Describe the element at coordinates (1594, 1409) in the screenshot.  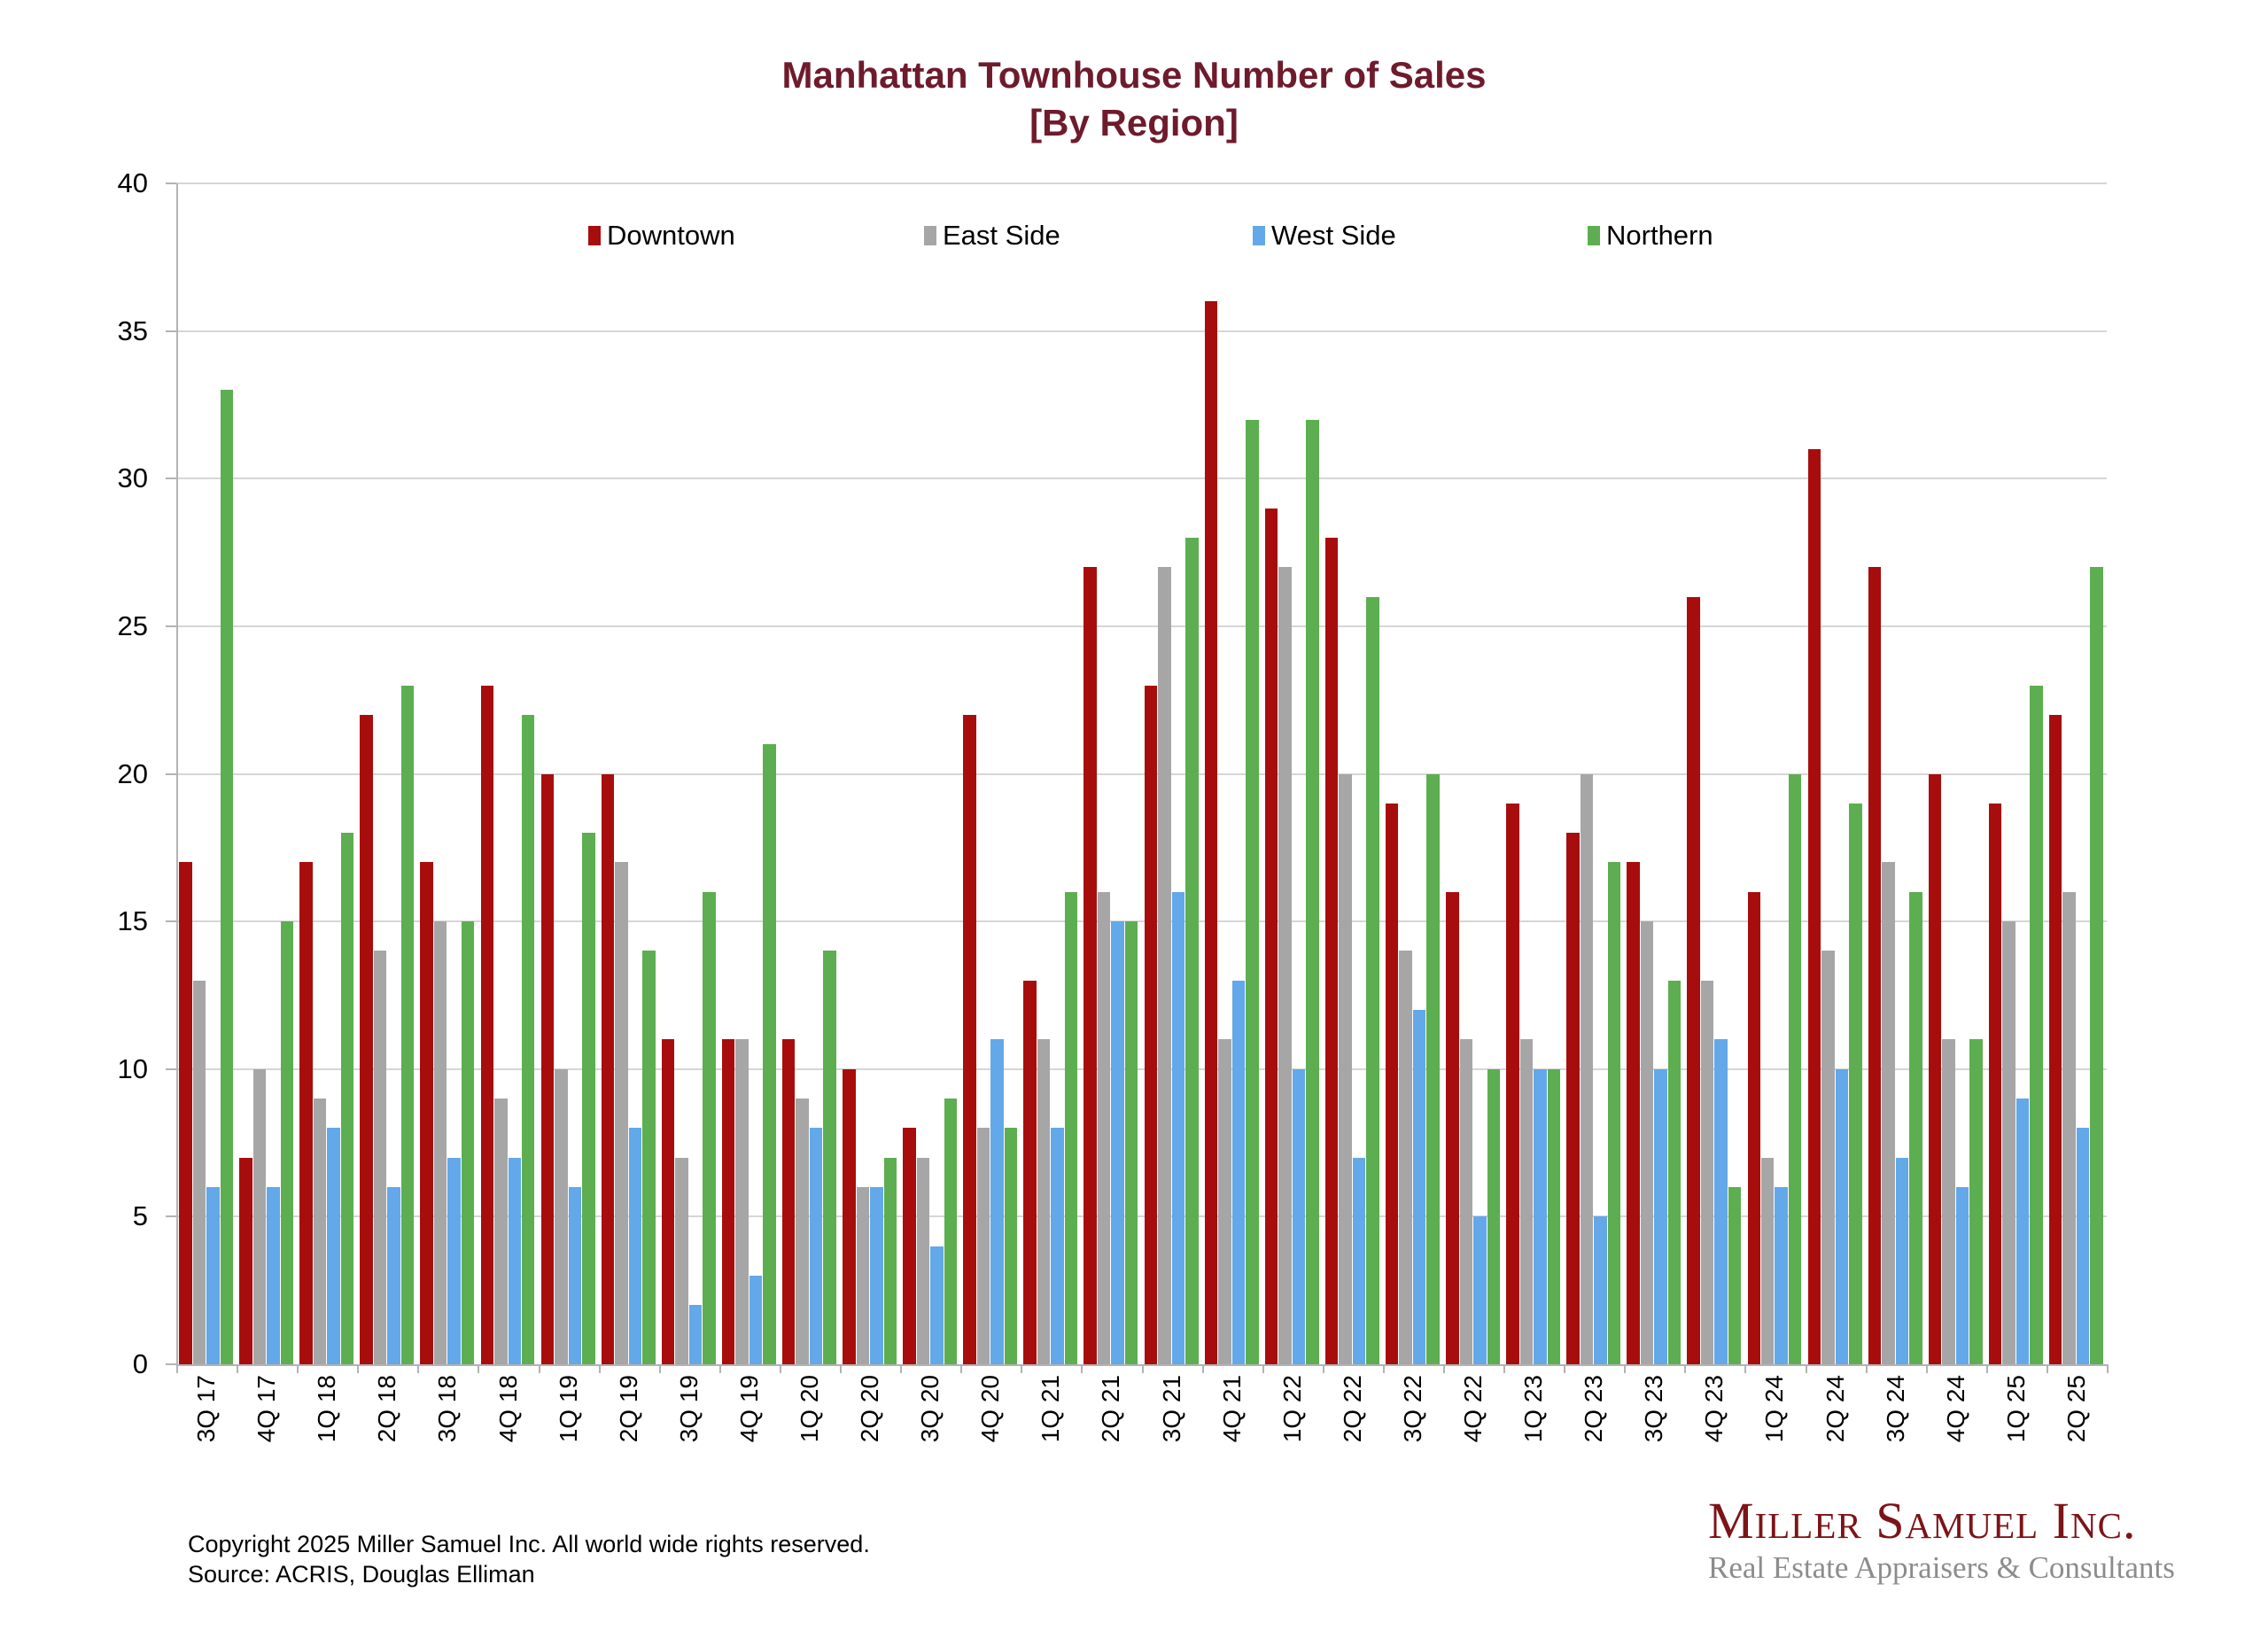
I see `x-axis-label: 2Q 23` at that location.